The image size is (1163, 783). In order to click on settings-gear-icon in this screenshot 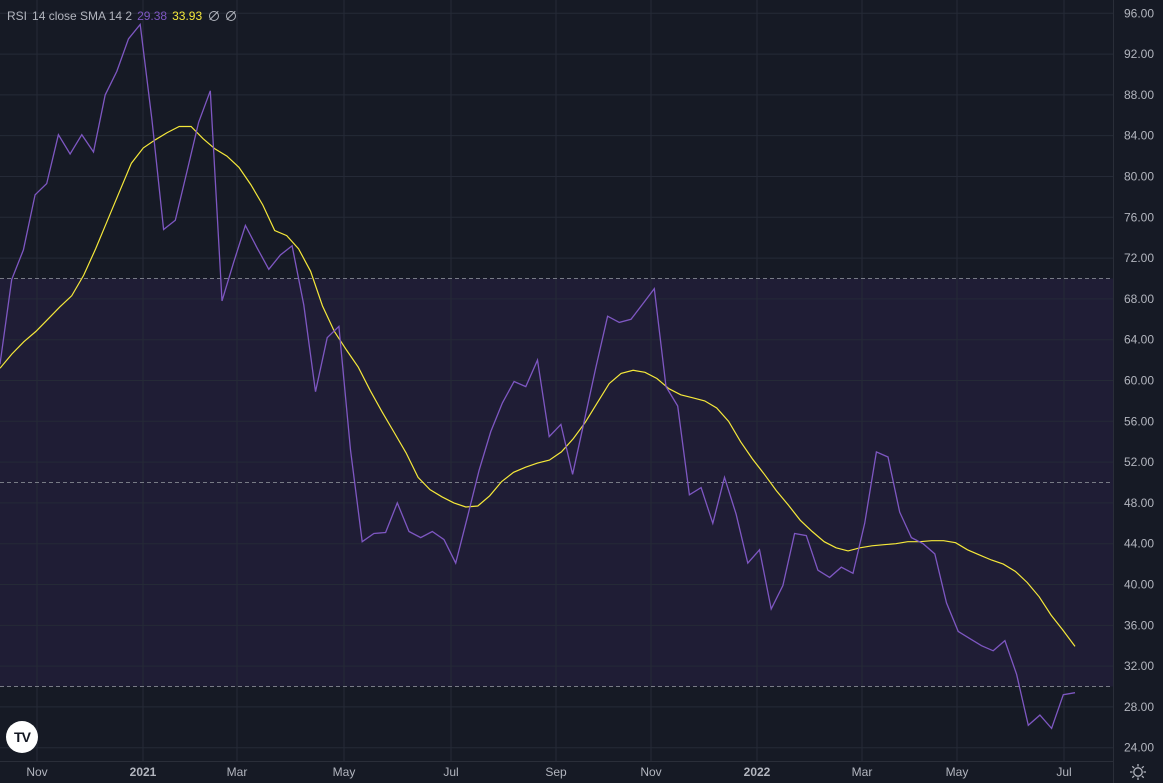, I will do `click(1138, 772)`.